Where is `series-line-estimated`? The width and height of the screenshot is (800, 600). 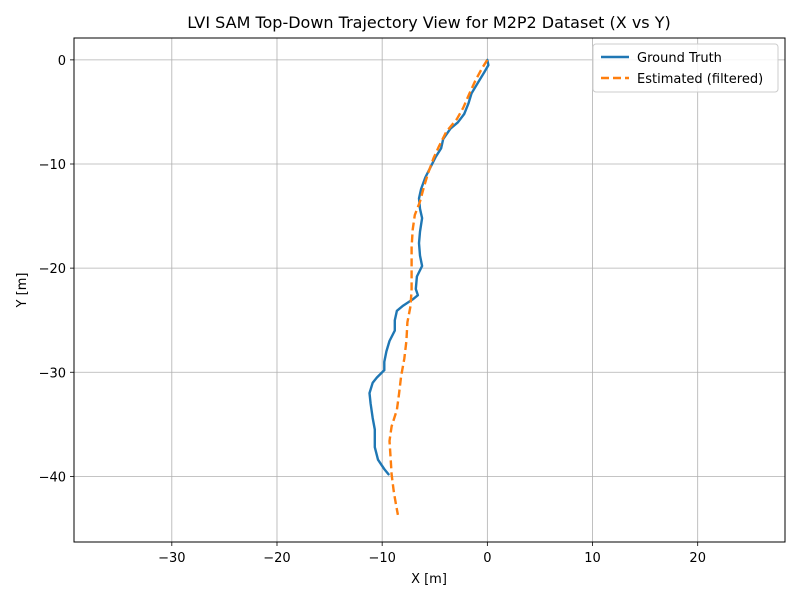
series-line-estimated is located at coordinates (438, 287).